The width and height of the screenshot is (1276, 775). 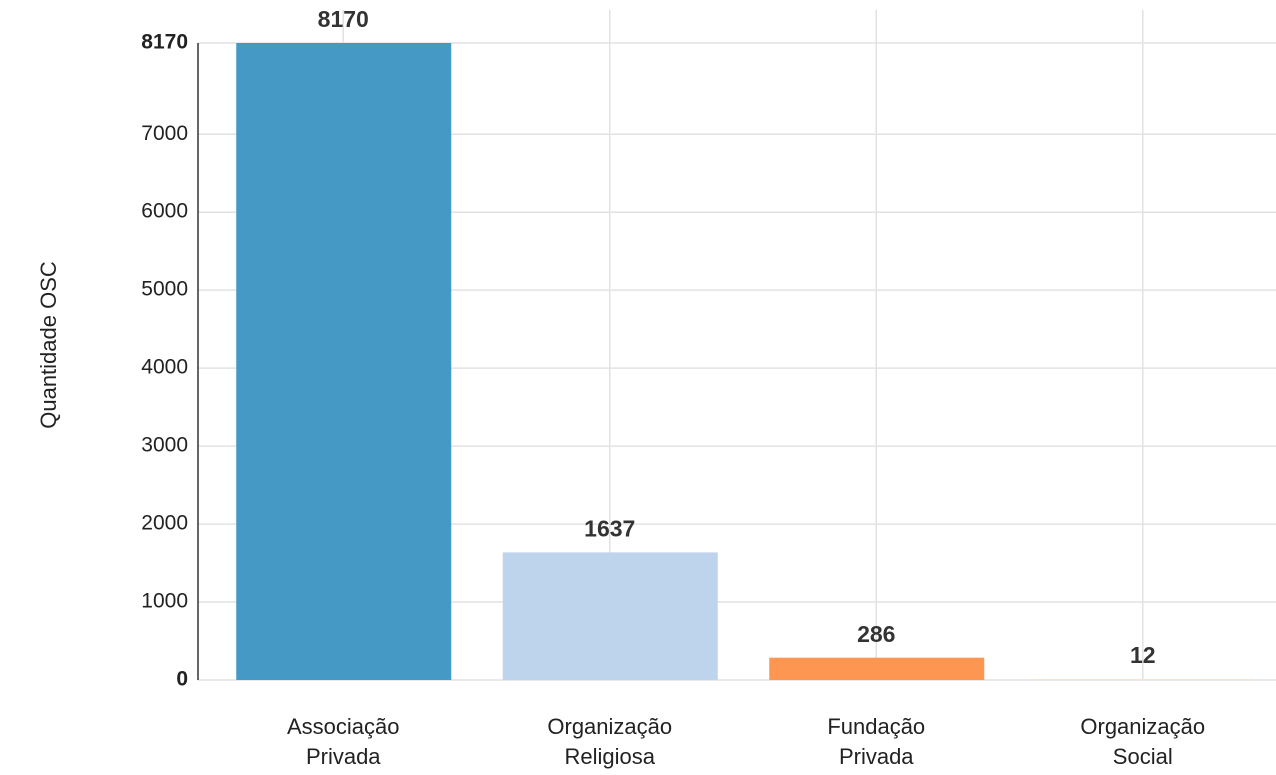 What do you see at coordinates (164, 133) in the screenshot?
I see `y-tick-label: 7000` at bounding box center [164, 133].